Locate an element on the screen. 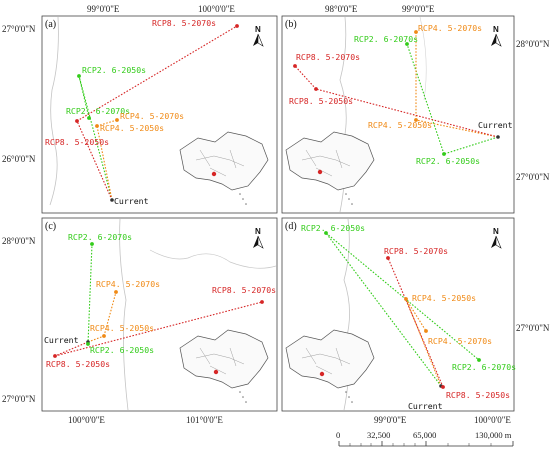 This screenshot has width=550, height=459. panel-c-left-tick-1: 28°0'0"N is located at coordinates (19, 241).